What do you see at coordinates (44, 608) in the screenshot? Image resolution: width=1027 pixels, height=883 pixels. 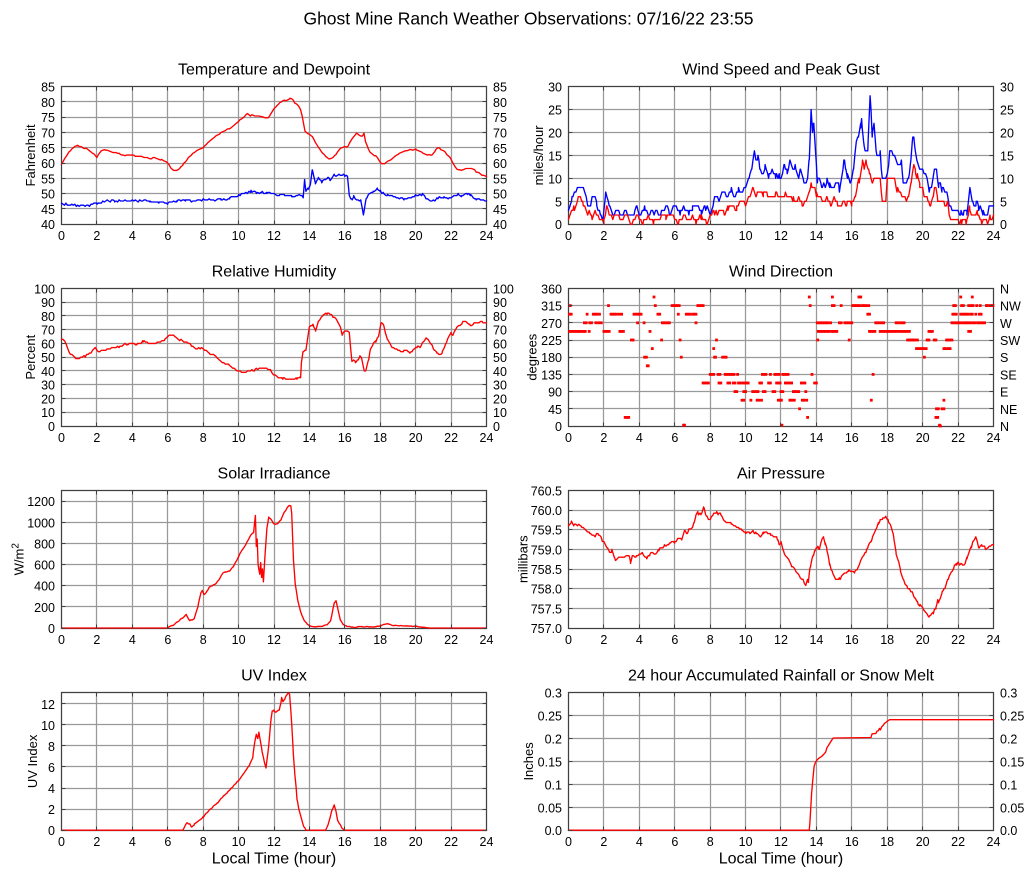 I see `svg-text: 200` at bounding box center [44, 608].